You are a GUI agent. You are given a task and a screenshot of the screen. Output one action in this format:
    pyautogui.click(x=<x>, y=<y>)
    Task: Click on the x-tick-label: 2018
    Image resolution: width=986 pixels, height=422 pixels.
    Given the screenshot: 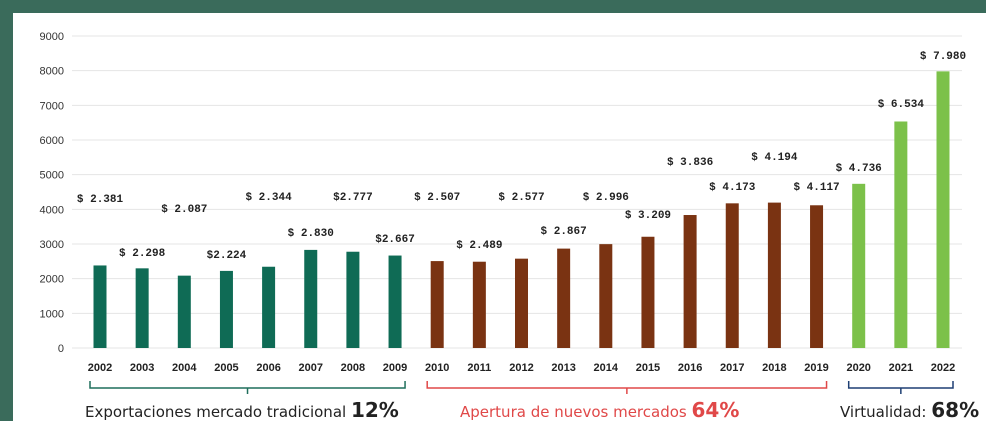 What is the action you would take?
    pyautogui.click(x=774, y=368)
    